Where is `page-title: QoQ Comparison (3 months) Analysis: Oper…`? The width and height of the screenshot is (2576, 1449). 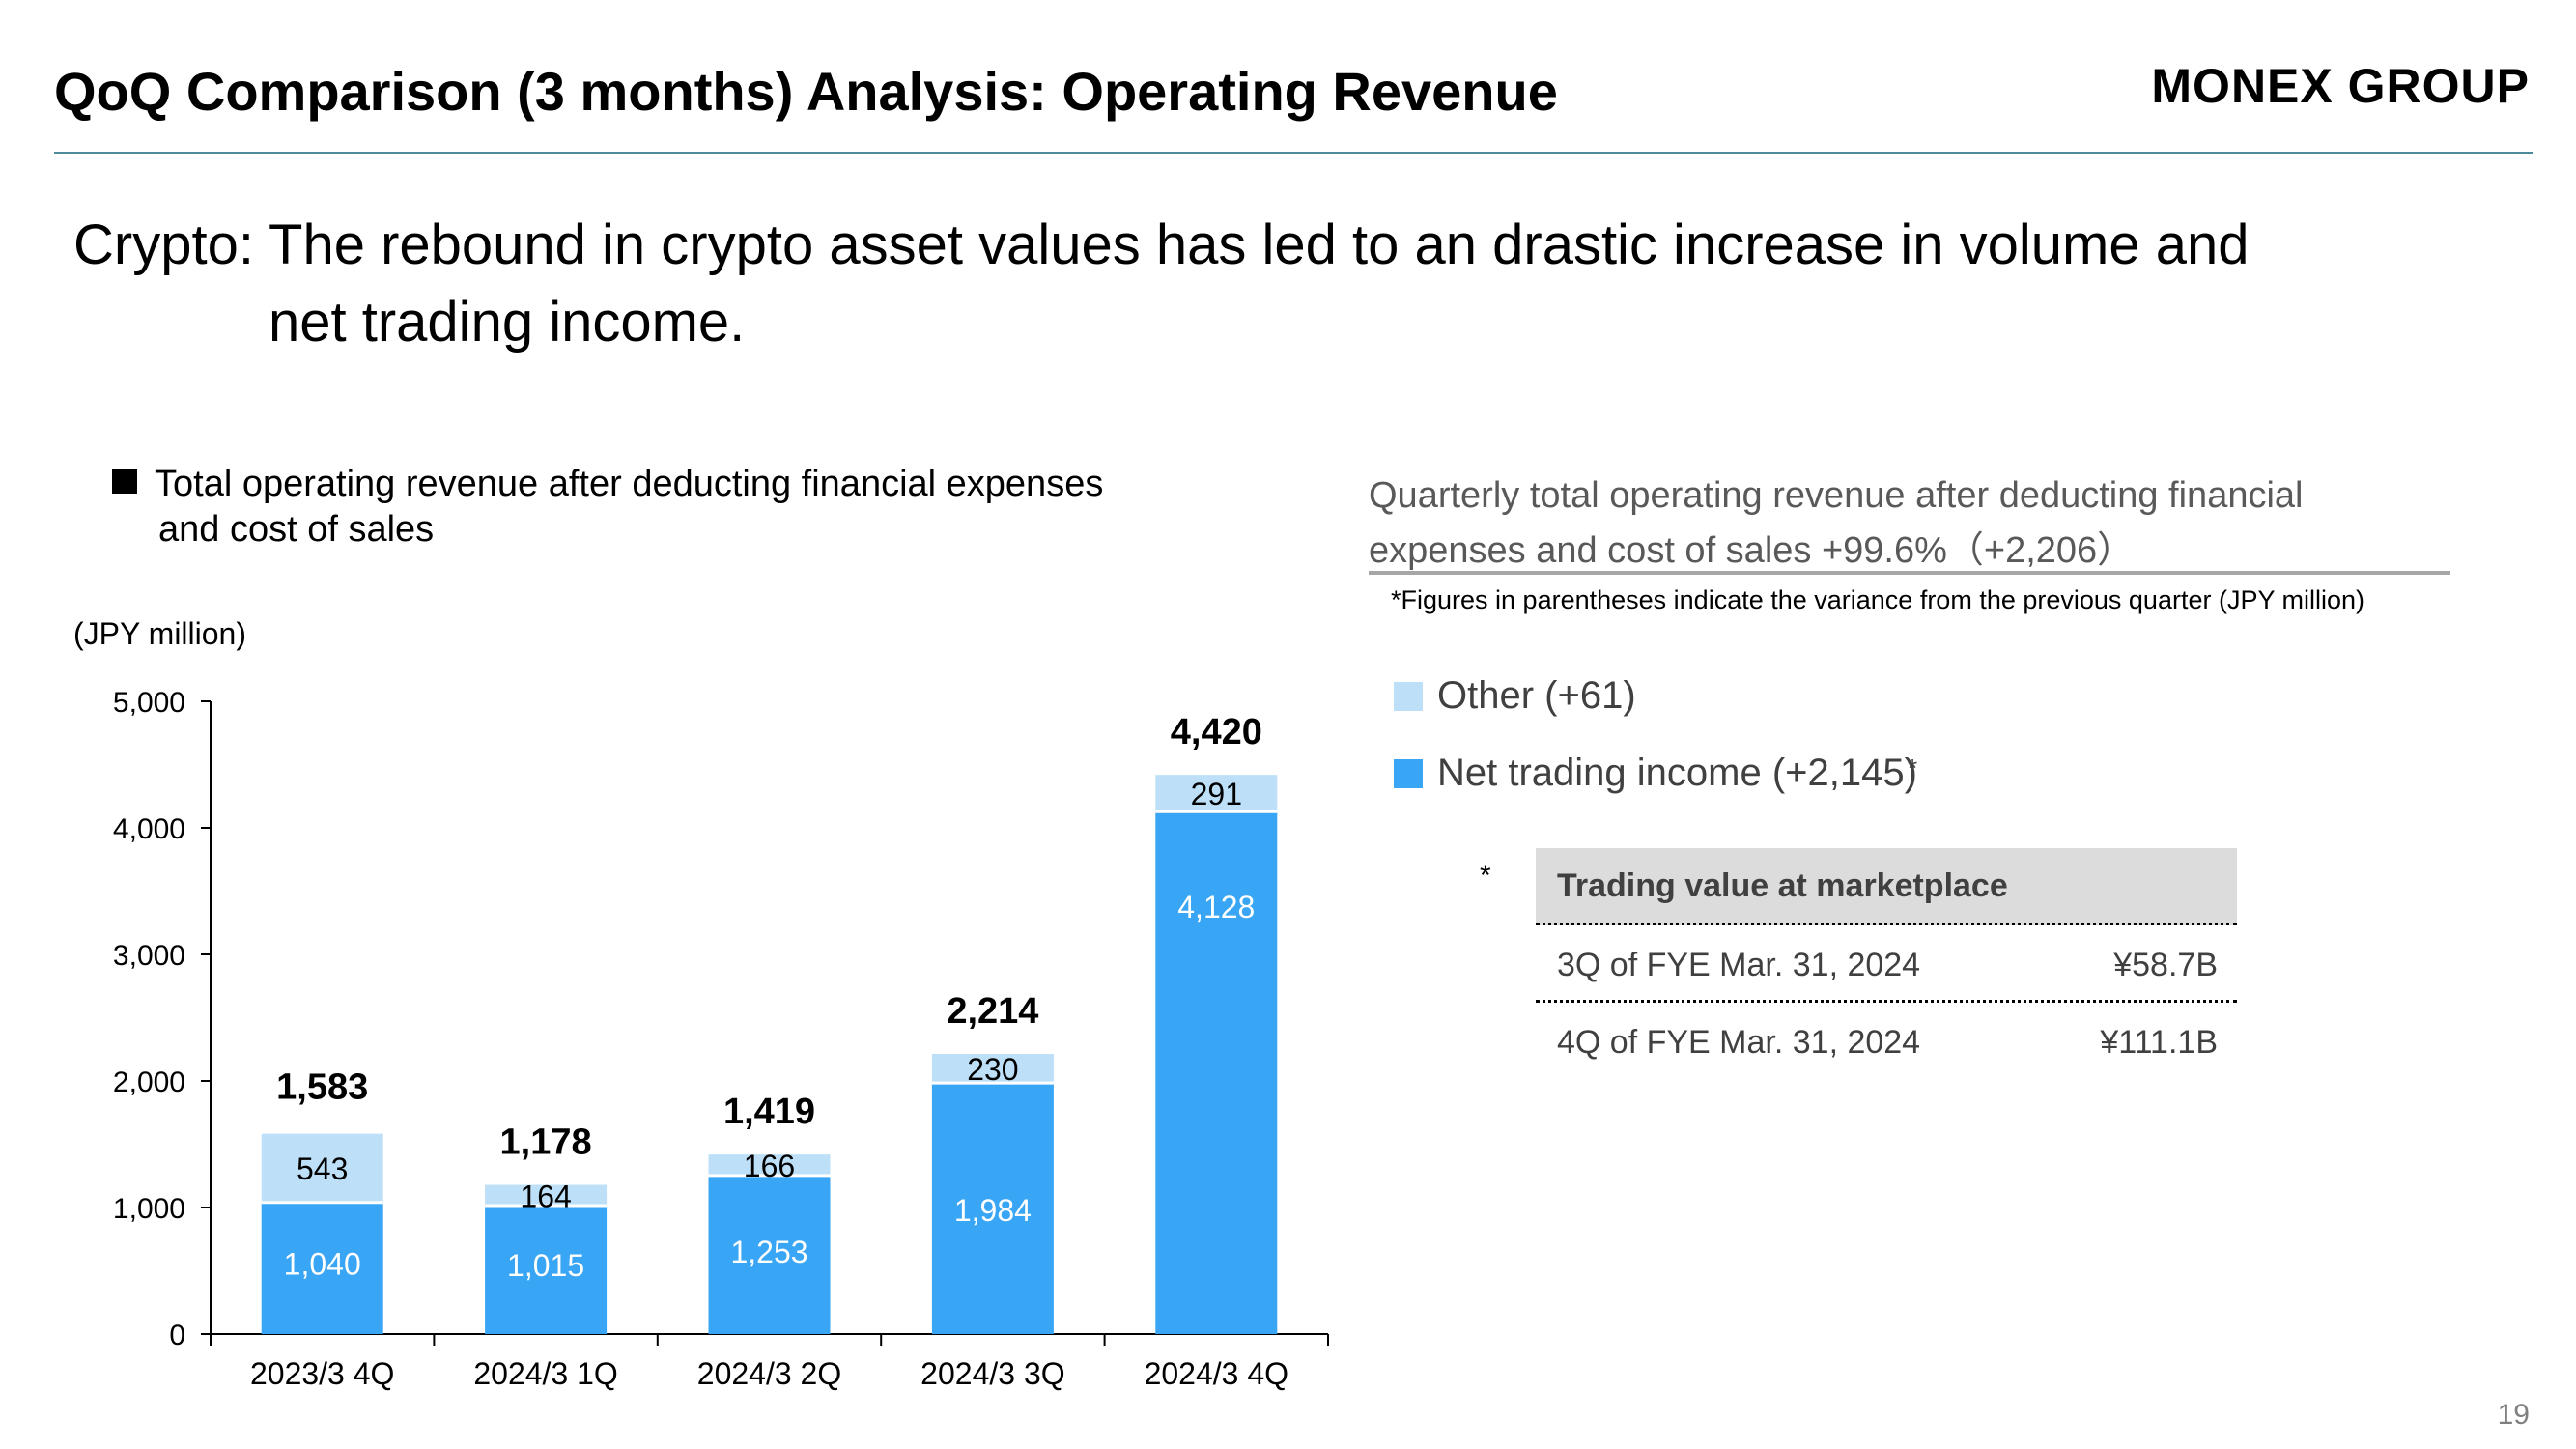
page-title: QoQ Comparison (3 months) Analysis: Oper… is located at coordinates (806, 91).